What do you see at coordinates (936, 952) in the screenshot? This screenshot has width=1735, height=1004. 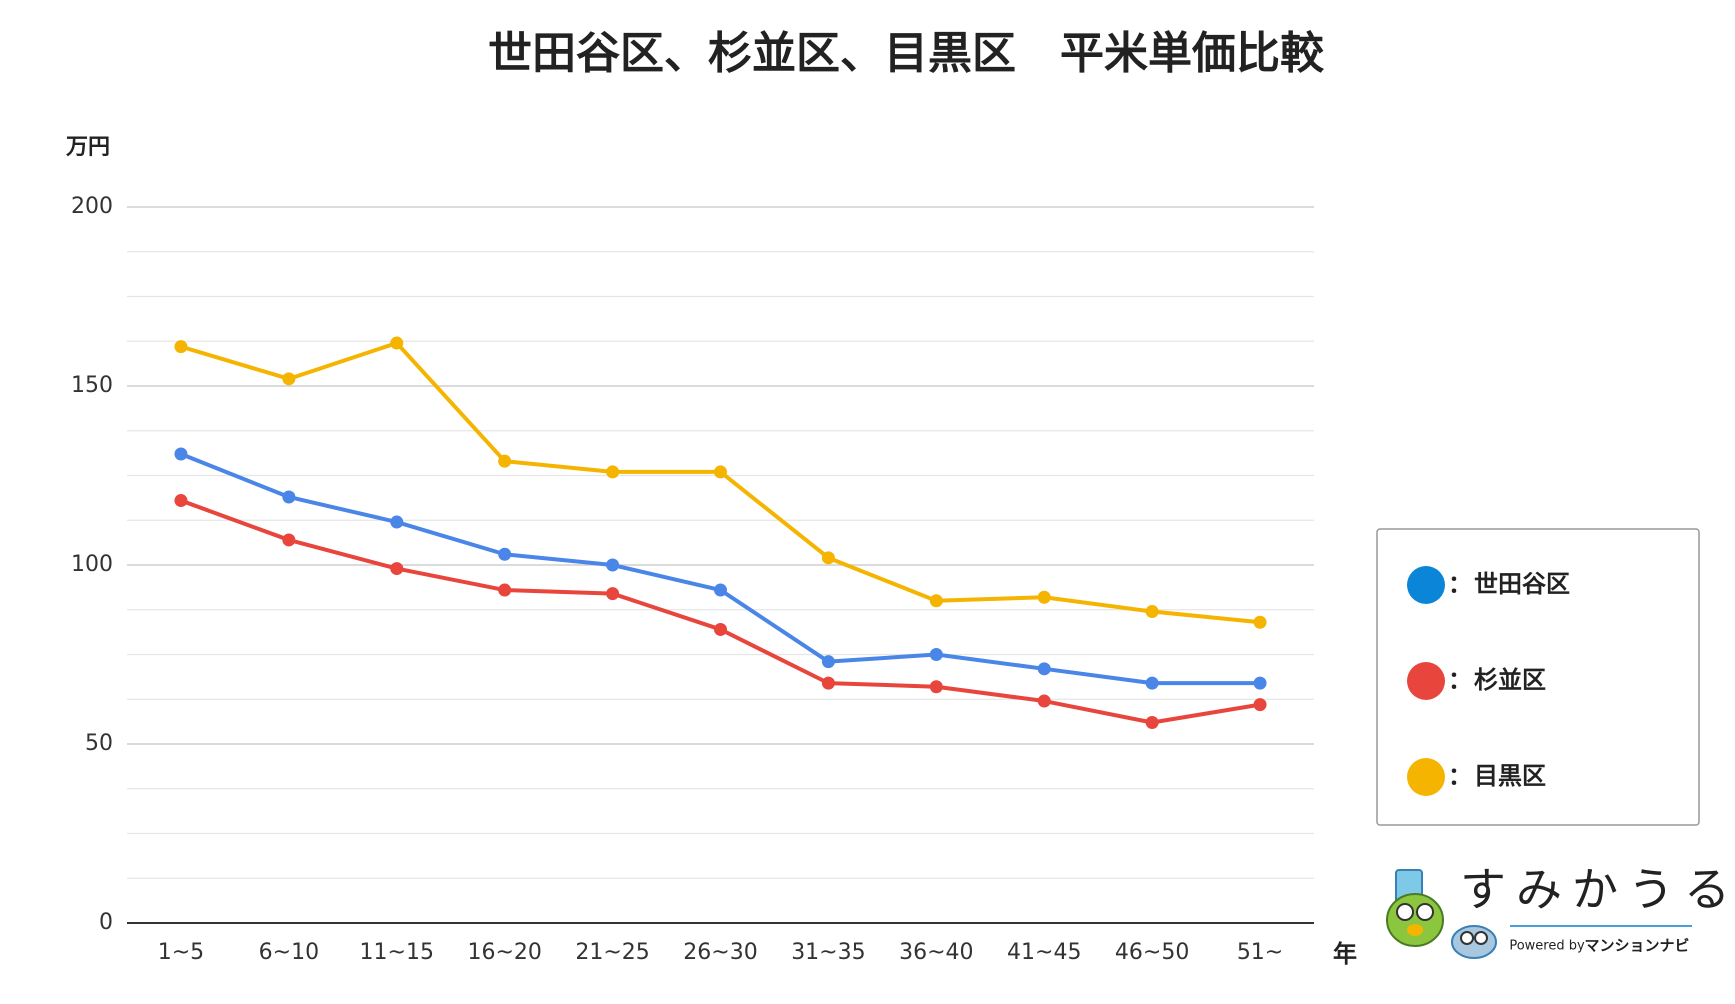 I see `x-tick-label: 36~40` at bounding box center [936, 952].